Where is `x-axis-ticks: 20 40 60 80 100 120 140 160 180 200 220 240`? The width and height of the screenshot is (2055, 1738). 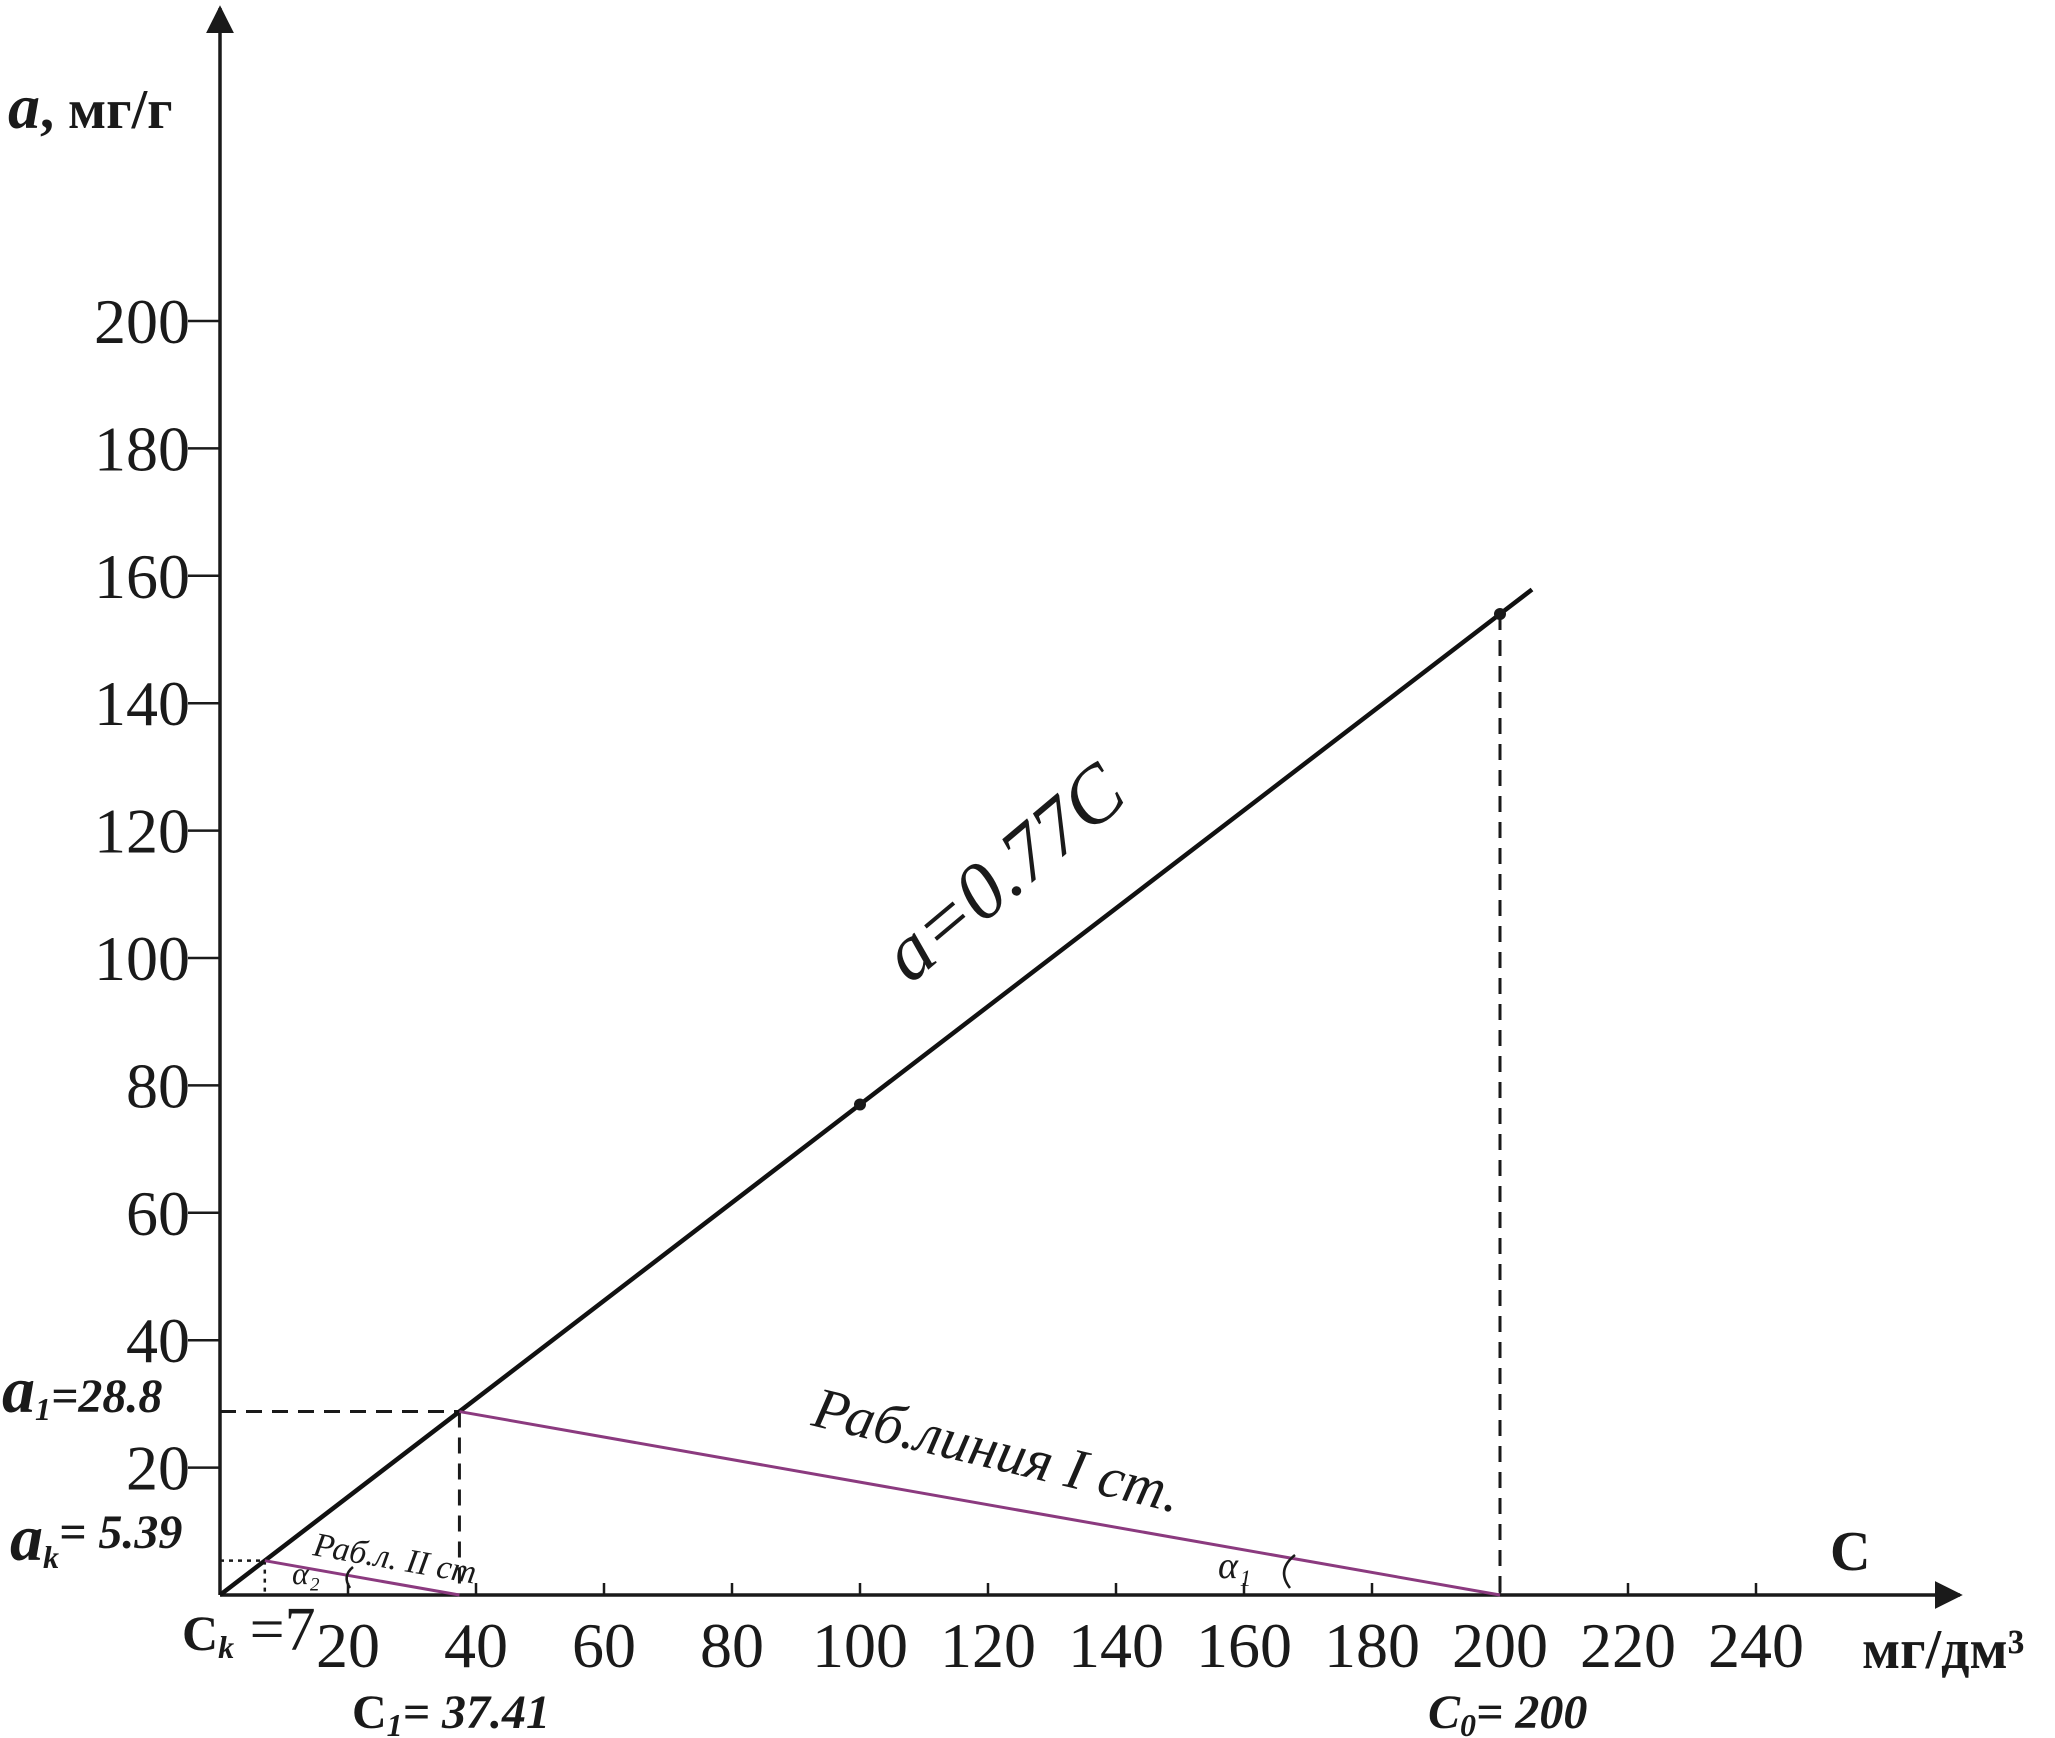
x-axis-ticks: 20 40 60 80 100 120 140 160 180 200 220 240 is located at coordinates (1060, 1632).